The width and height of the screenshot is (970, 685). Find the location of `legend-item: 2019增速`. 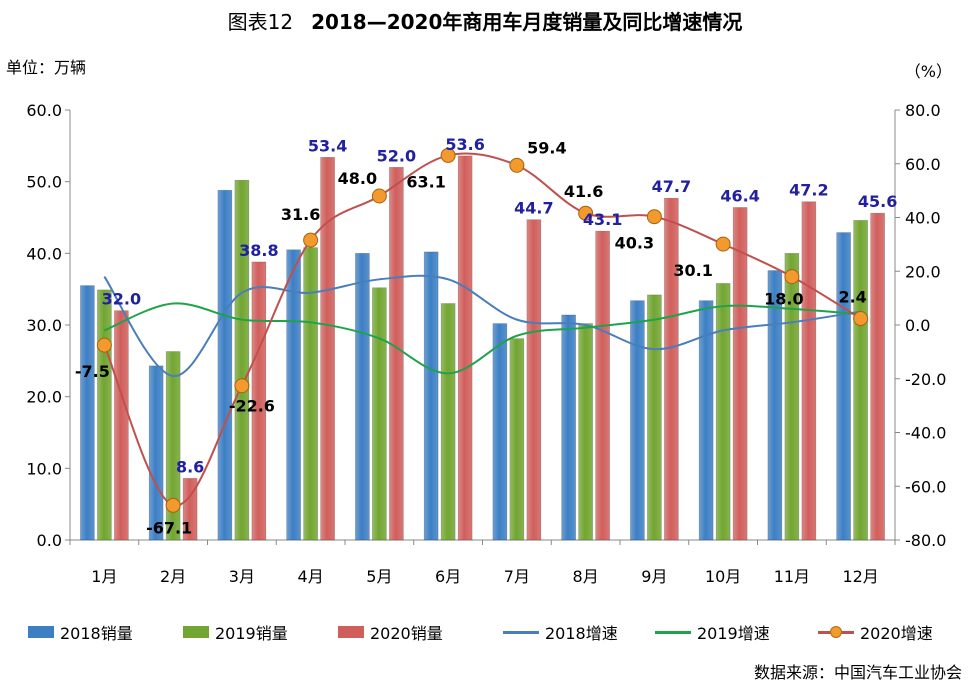

legend-item: 2019增速 is located at coordinates (712, 632).